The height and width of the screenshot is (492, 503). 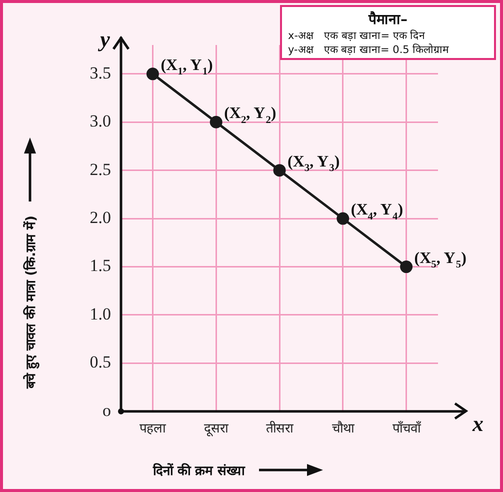 I want to click on y-tick-label: 3.5, so click(x=100, y=72).